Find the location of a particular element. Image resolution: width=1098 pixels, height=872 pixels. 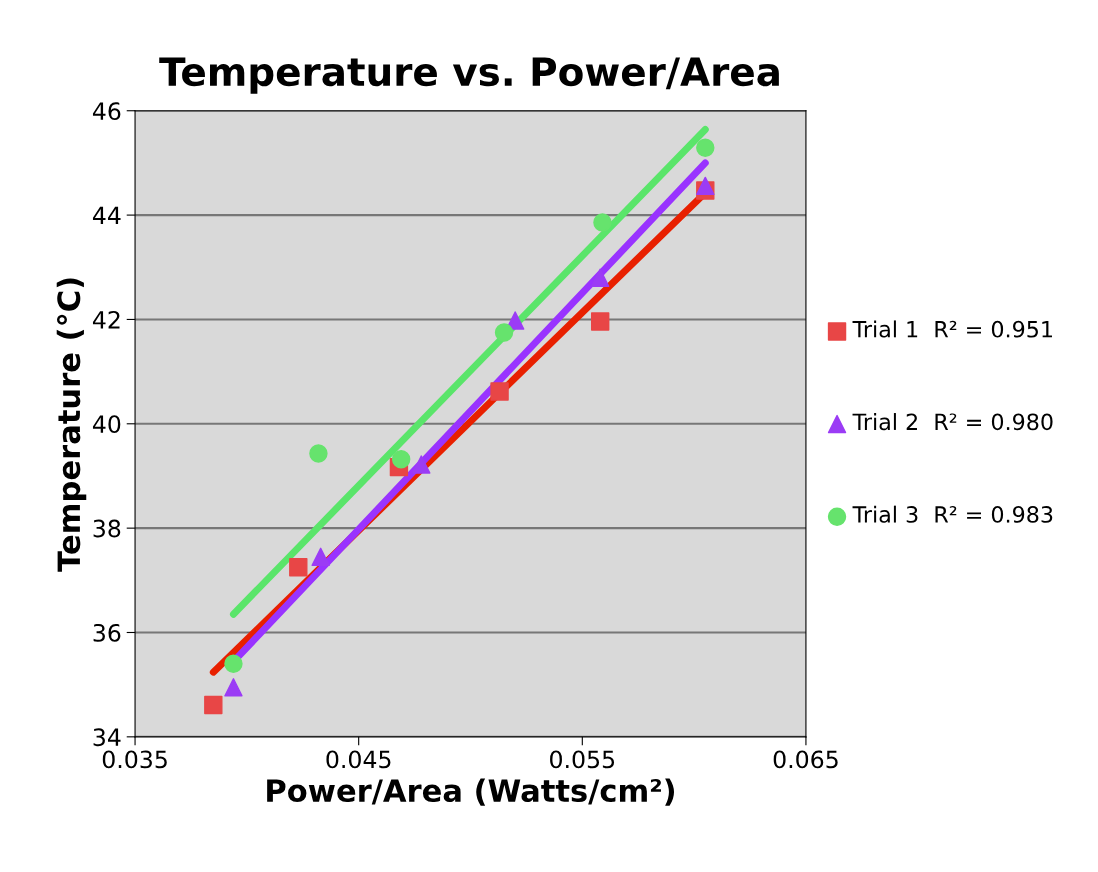

y-tick-label: 34 is located at coordinates (107, 737).